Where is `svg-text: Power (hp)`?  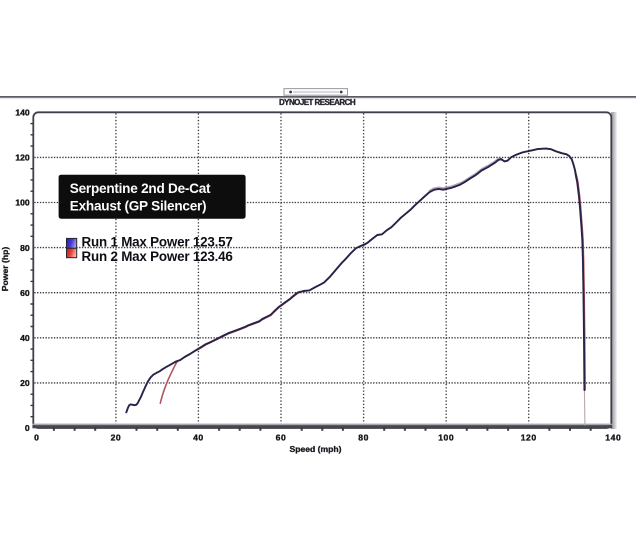
svg-text: Power (hp) is located at coordinates (5, 269).